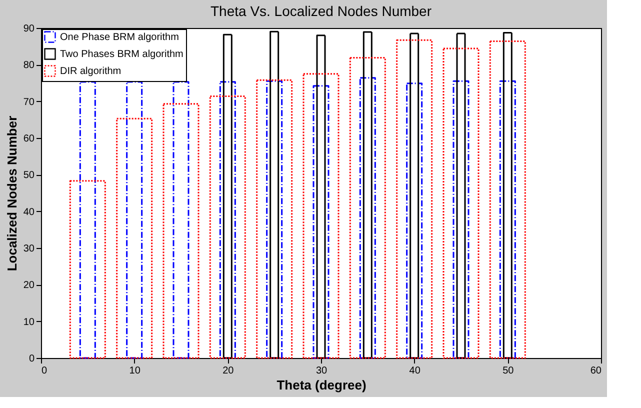 The image size is (641, 408). I want to click on legend-label: DIR algorithm, so click(91, 71).